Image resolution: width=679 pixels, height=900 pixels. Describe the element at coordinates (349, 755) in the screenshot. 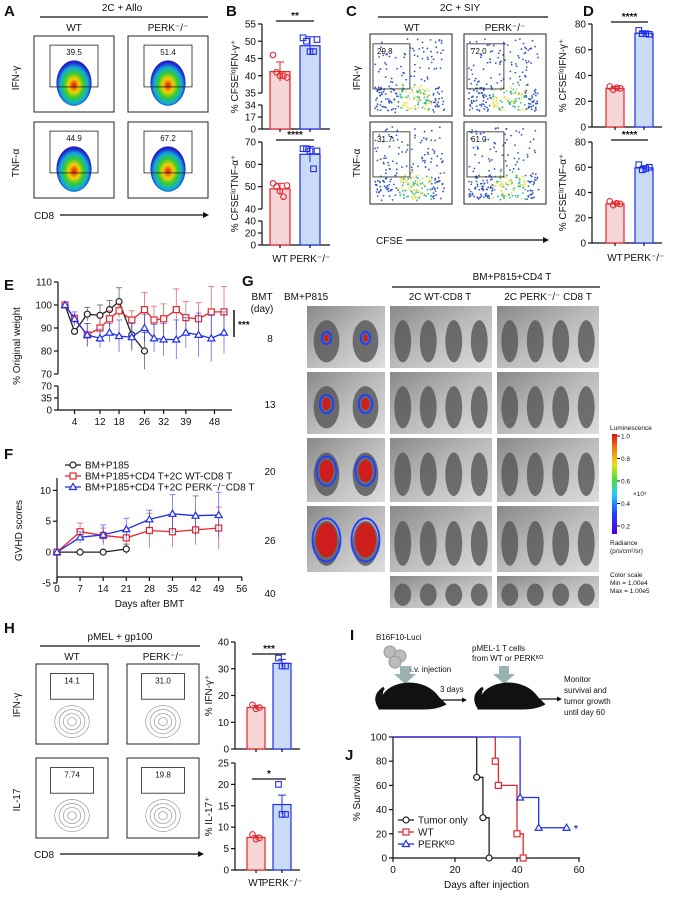

I see `panel-label-j: J` at that location.